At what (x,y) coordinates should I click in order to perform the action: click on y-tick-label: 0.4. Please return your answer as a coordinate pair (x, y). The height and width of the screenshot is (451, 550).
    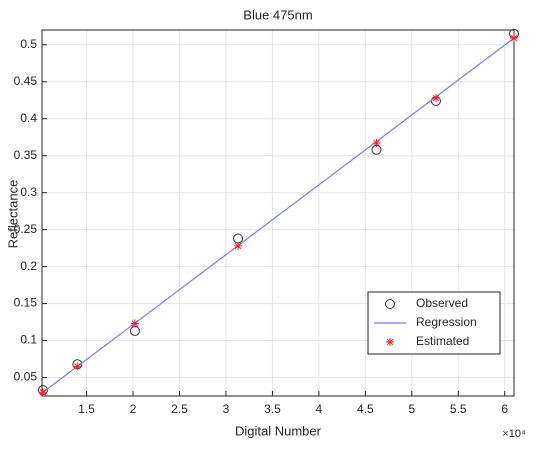
    Looking at the image, I should click on (28, 118).